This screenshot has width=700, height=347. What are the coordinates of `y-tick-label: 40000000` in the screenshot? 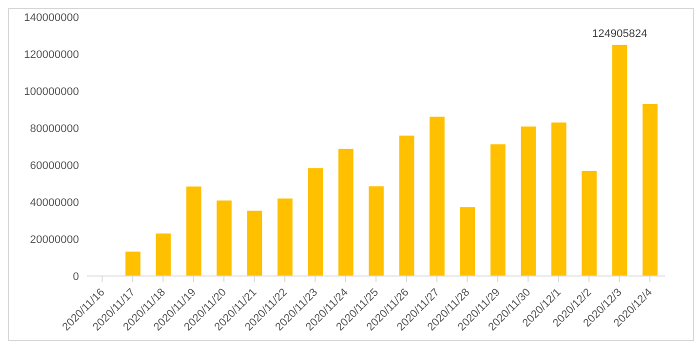 It's located at (54, 202).